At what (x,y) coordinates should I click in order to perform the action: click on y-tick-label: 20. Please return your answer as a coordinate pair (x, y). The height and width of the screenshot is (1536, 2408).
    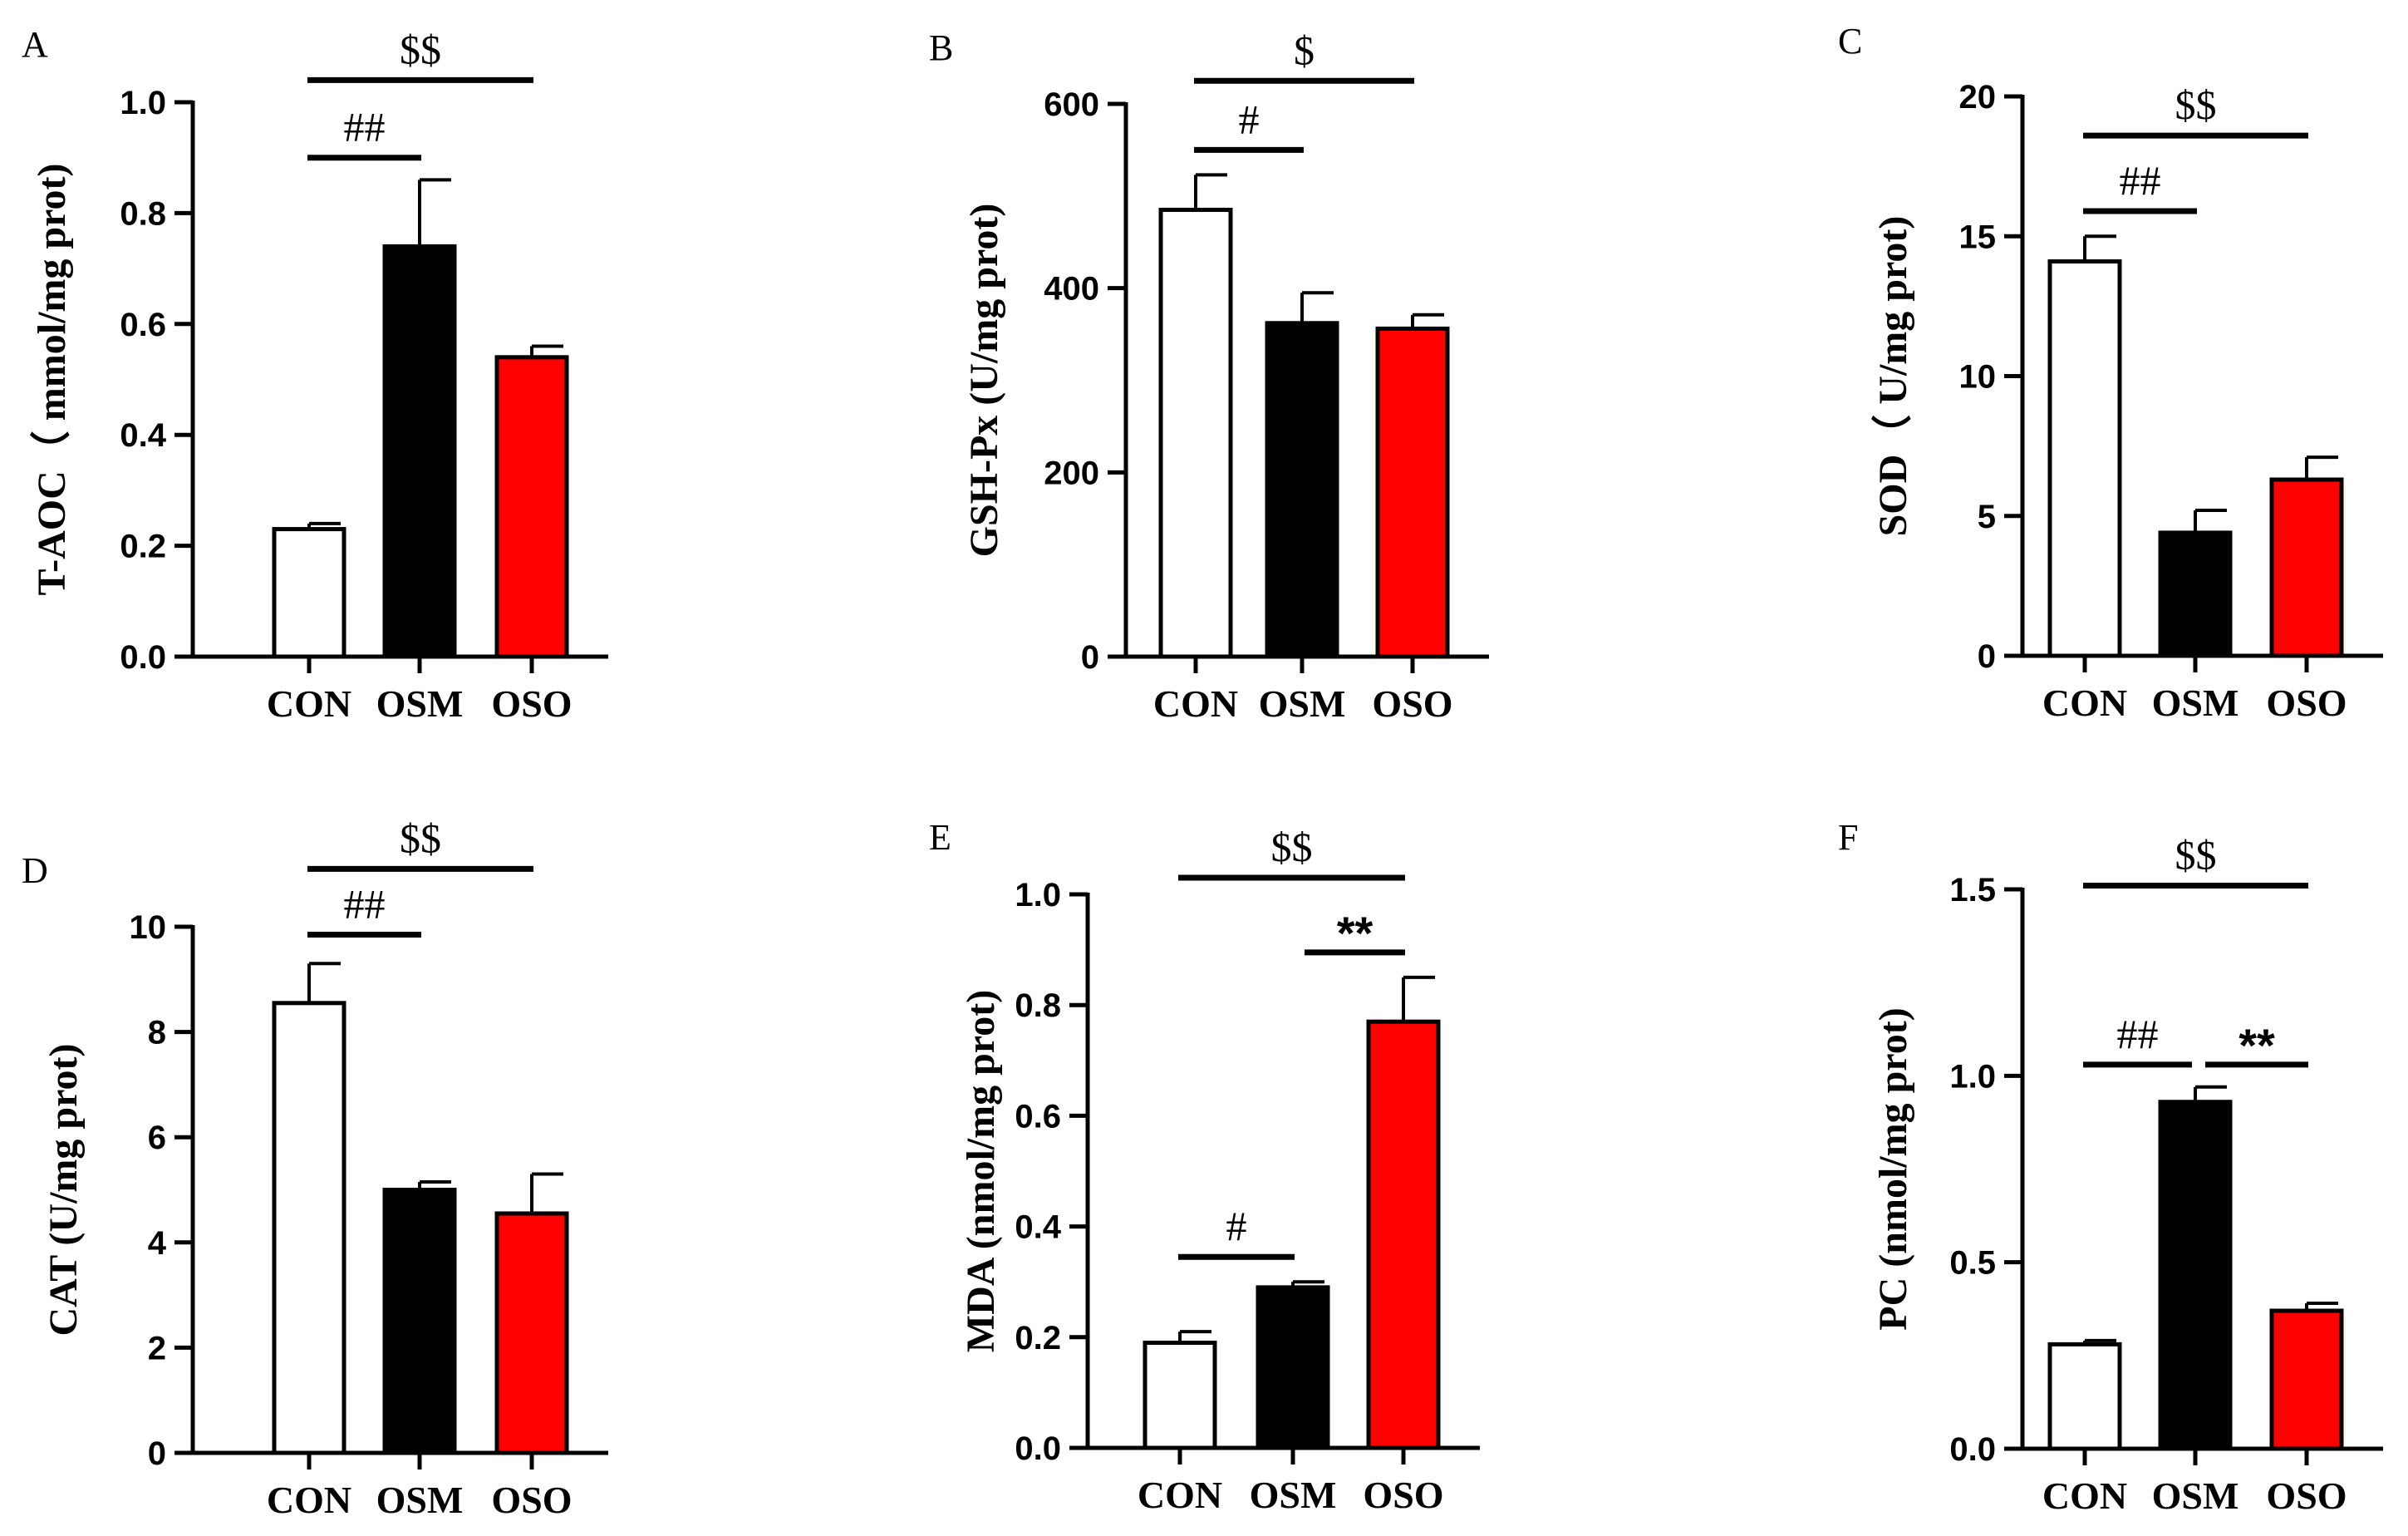
    Looking at the image, I should click on (1978, 97).